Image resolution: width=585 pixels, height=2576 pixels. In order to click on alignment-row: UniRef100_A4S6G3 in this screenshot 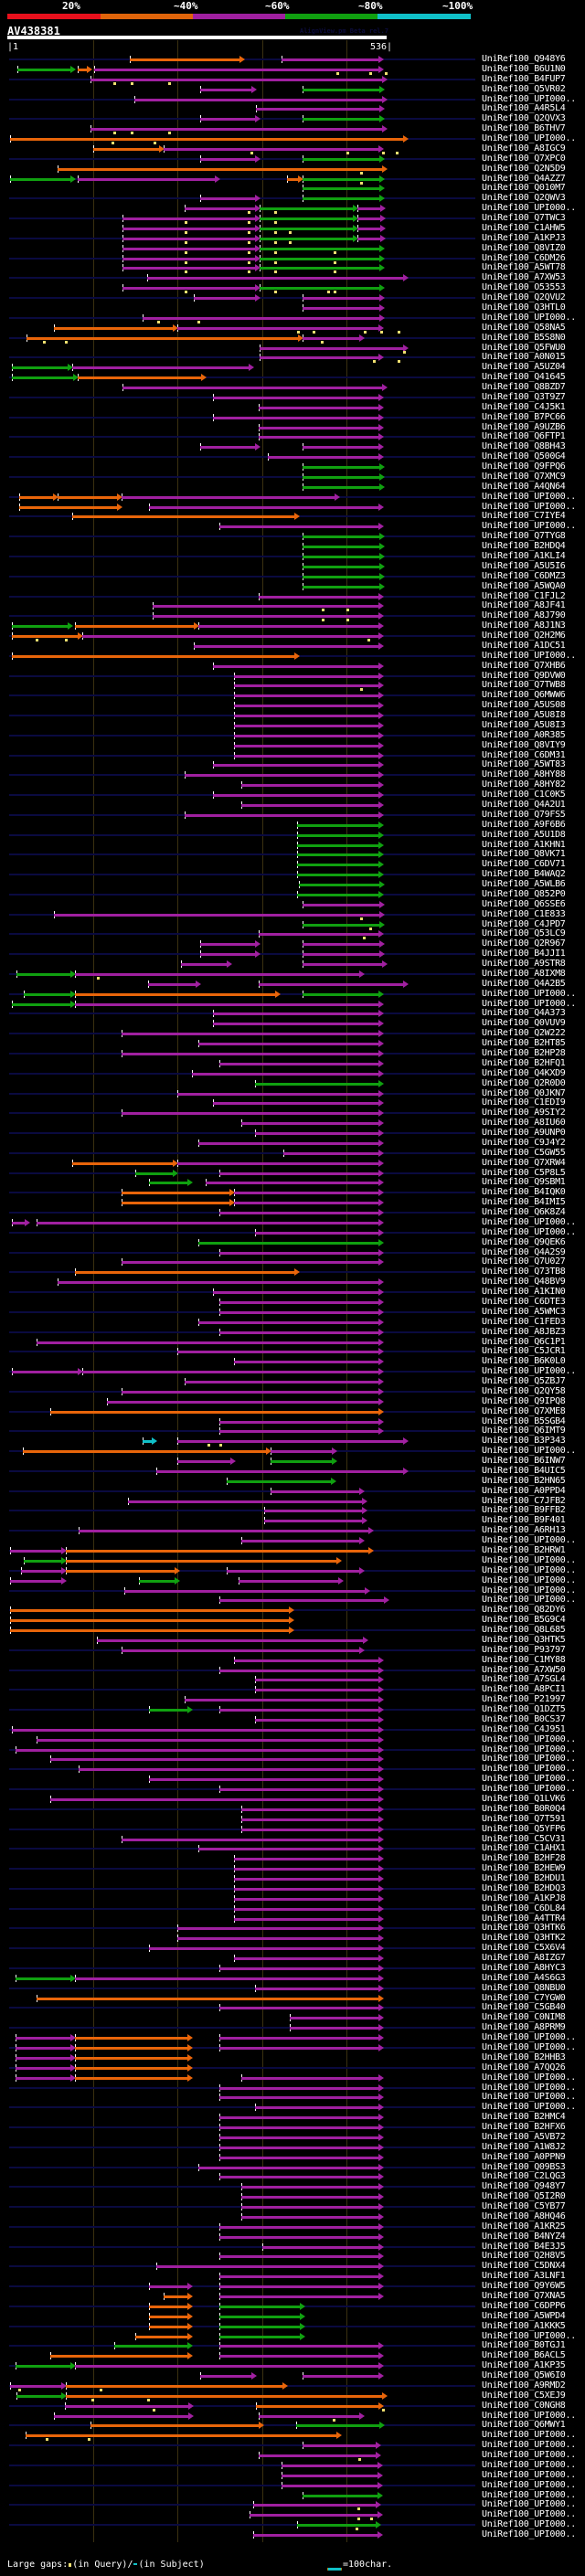, I will do `click(293, 1978)`.